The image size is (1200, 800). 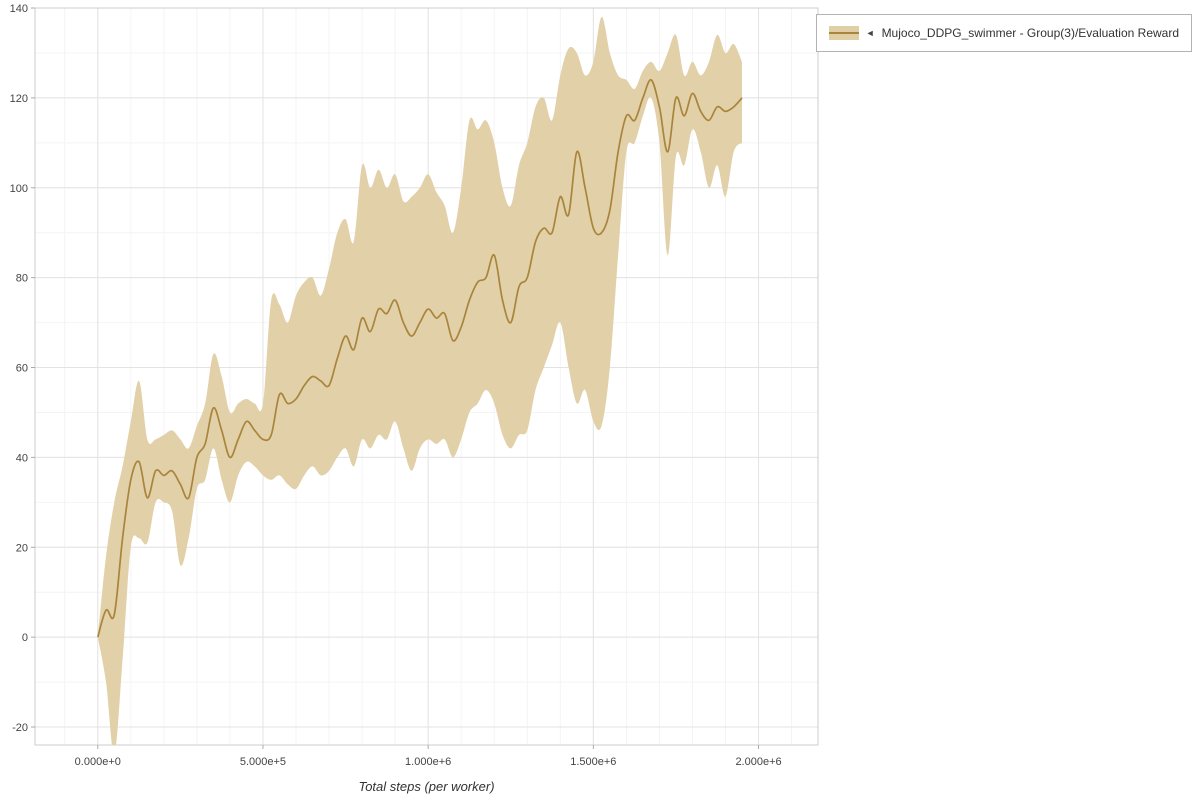 What do you see at coordinates (25, 638) in the screenshot?
I see `y-tick-label: 0` at bounding box center [25, 638].